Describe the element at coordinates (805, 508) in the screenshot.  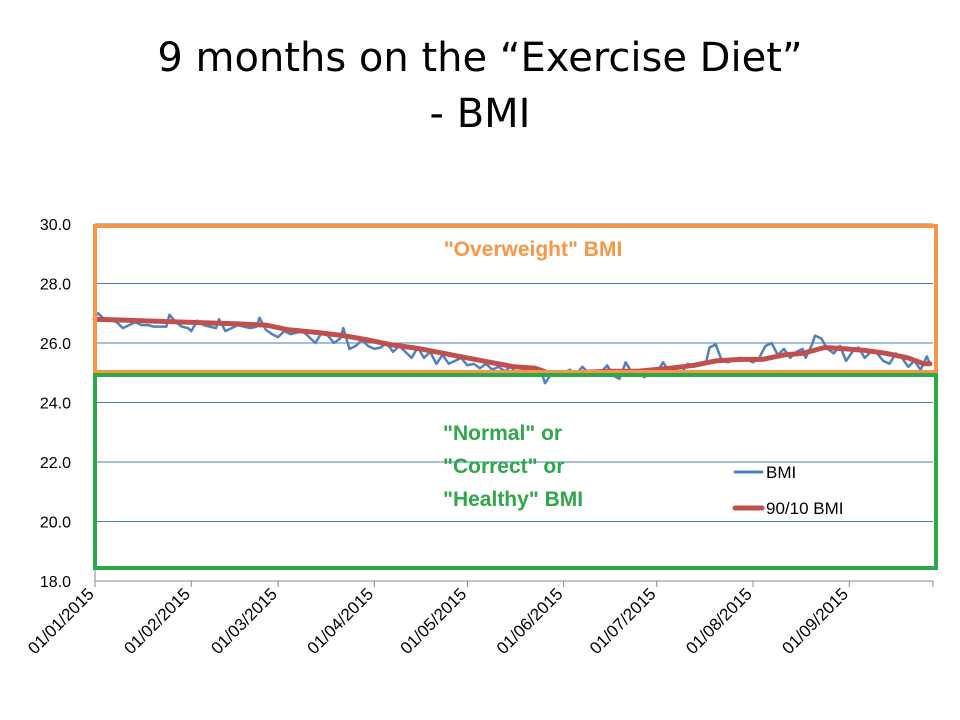
I see `legend-label: 90/10 BMI` at that location.